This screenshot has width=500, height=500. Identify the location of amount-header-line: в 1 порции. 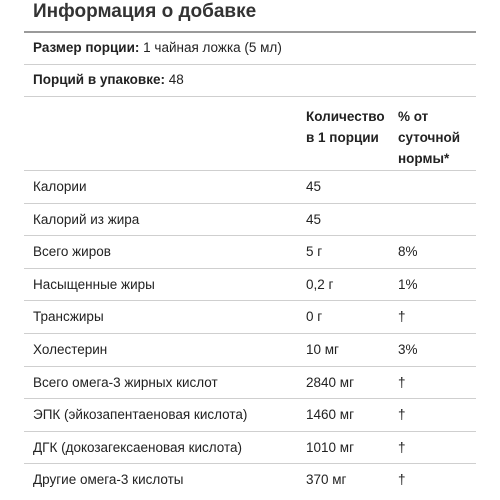
(342, 137).